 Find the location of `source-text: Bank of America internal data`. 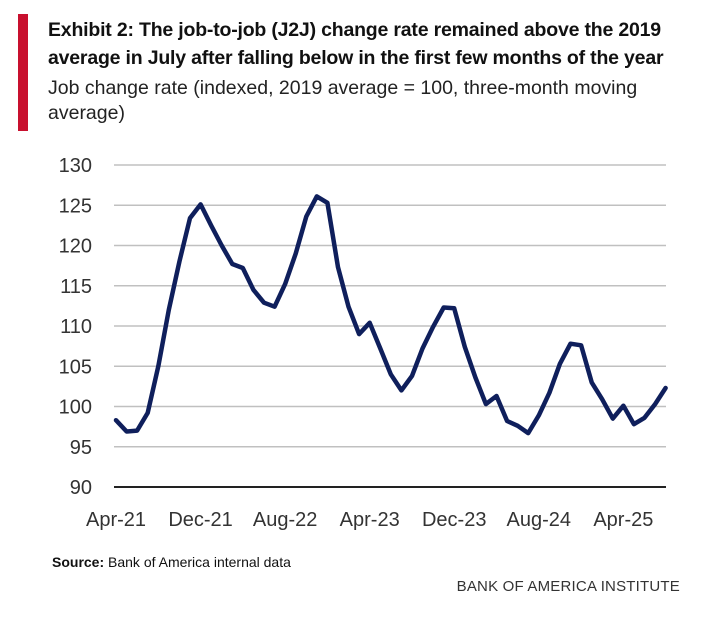

source-text: Bank of America internal data is located at coordinates (197, 562).